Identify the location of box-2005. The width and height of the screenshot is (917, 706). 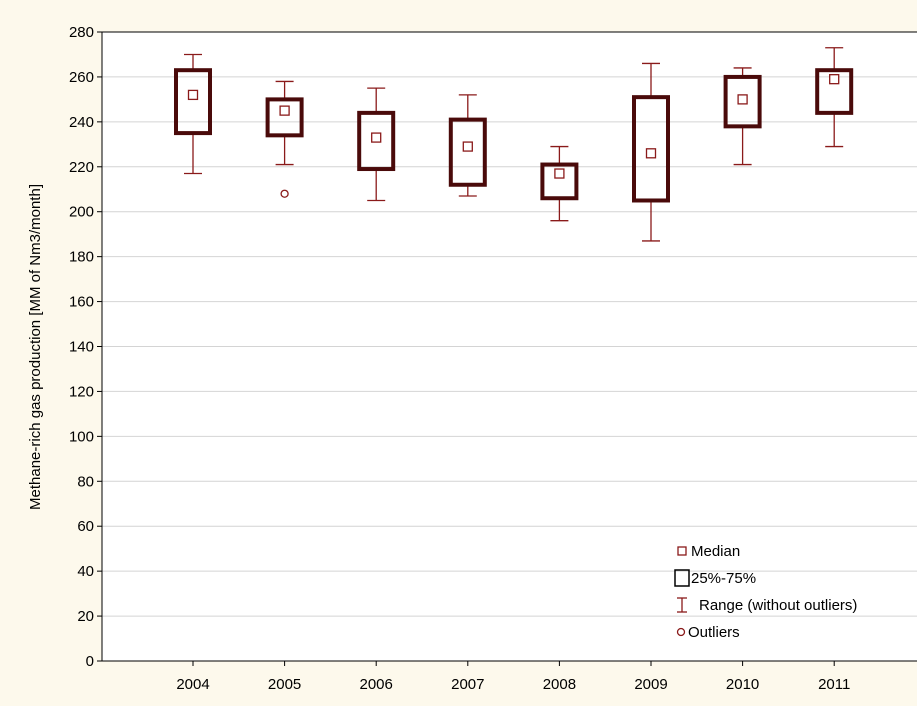
(284, 139).